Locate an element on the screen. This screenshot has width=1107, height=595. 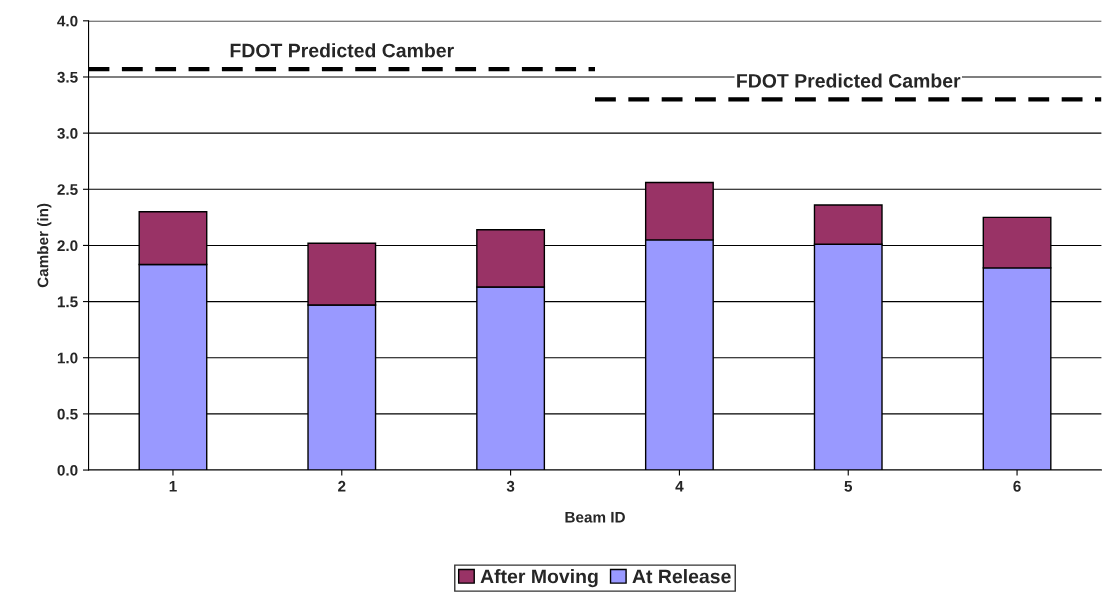
x-tick-label: 5 is located at coordinates (848, 486).